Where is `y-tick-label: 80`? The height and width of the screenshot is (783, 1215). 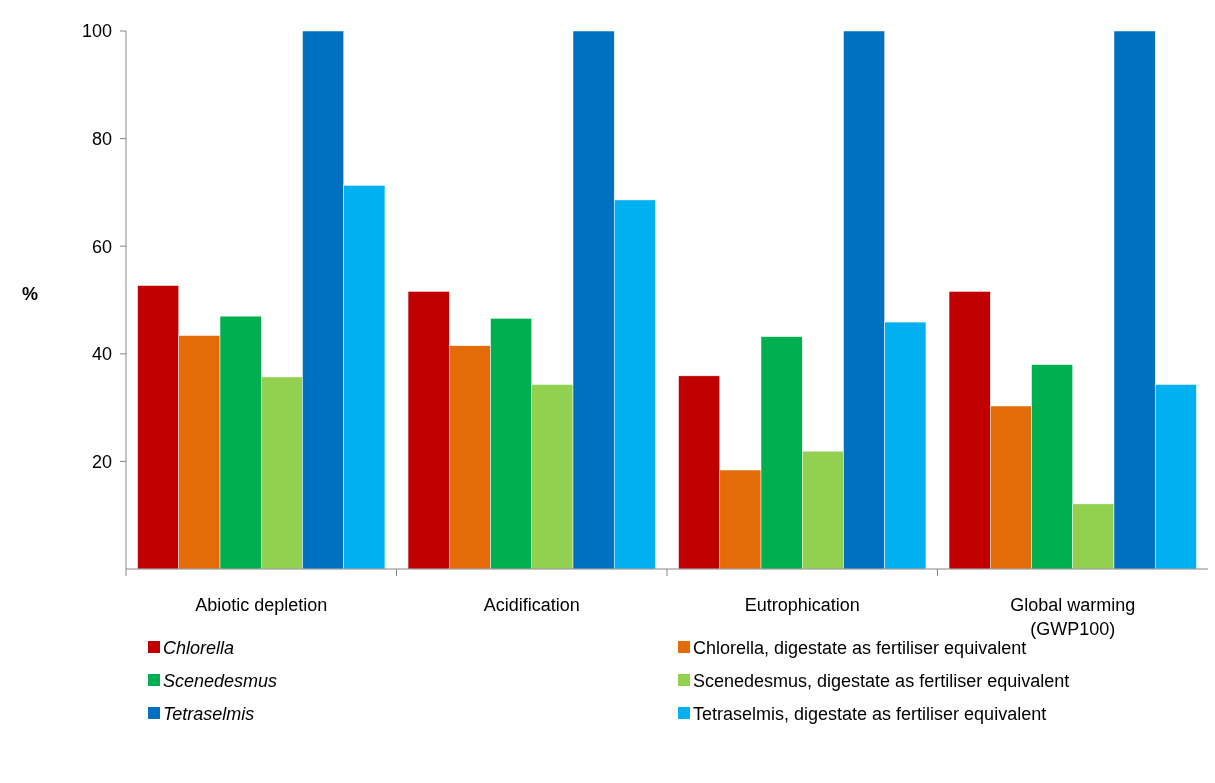
y-tick-label: 80 is located at coordinates (101, 138).